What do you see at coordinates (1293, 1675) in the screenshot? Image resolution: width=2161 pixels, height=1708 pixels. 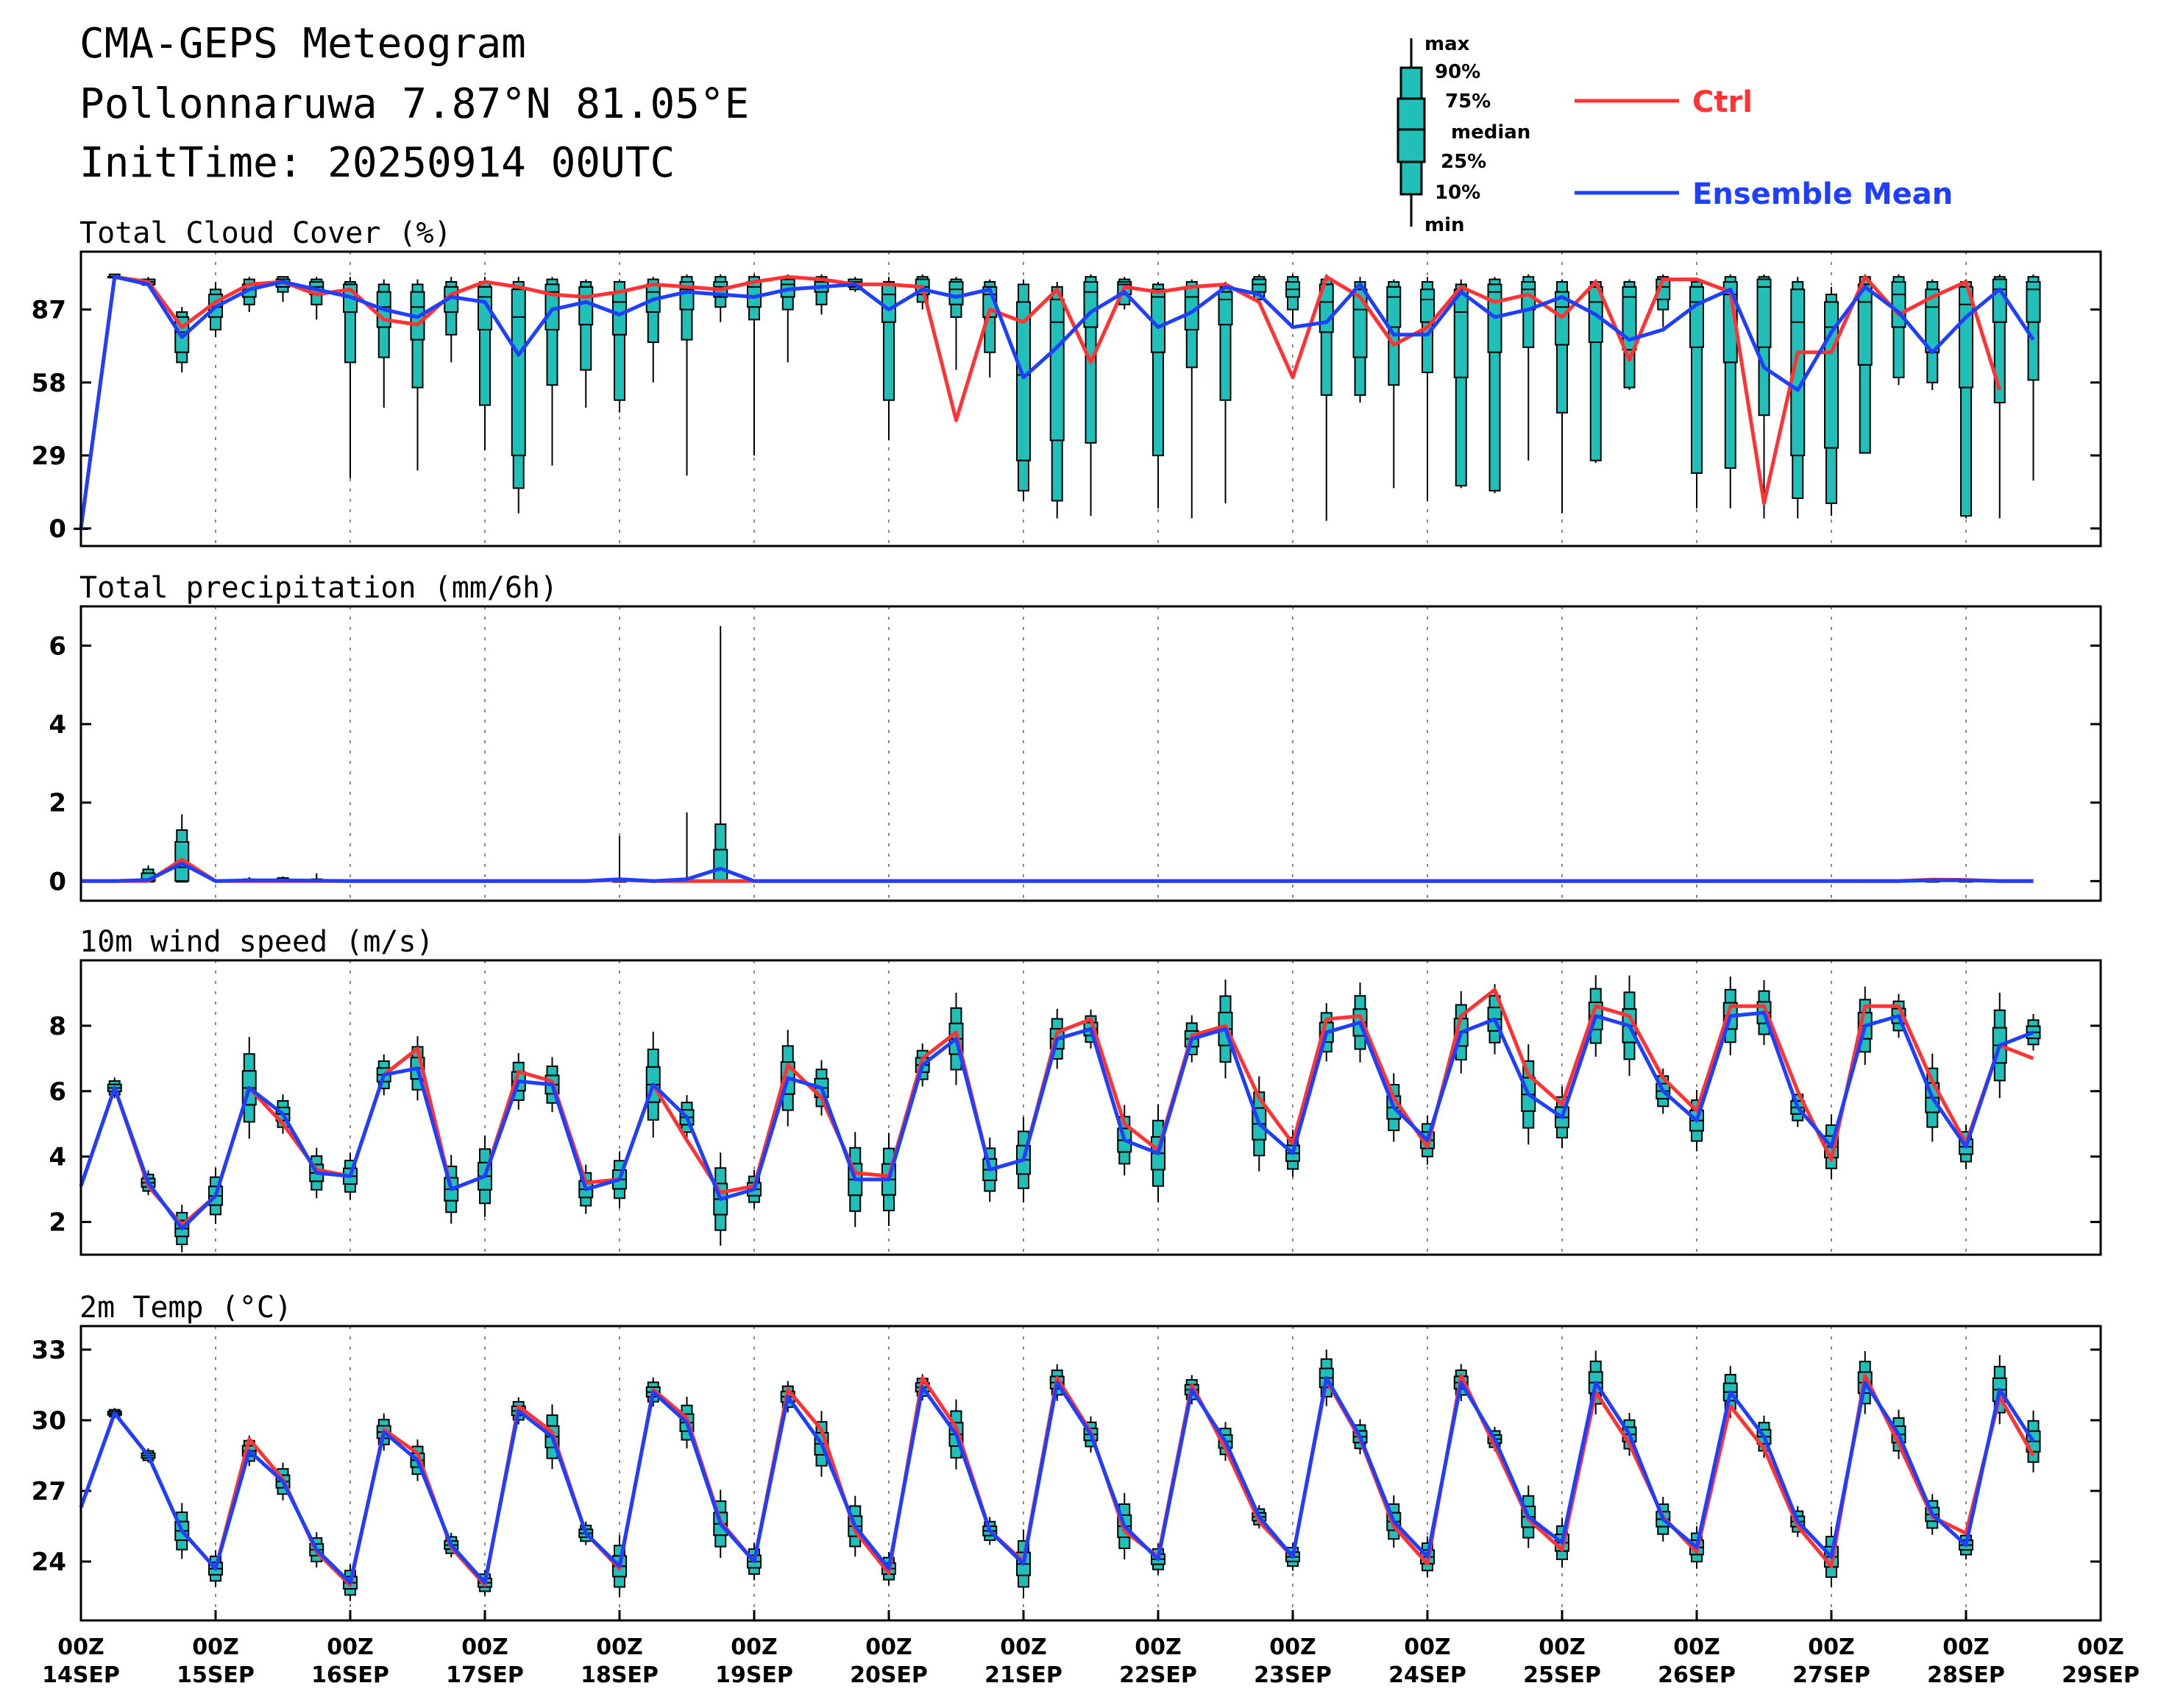 I see `x-tick-label-date: 23SEP` at bounding box center [1293, 1675].